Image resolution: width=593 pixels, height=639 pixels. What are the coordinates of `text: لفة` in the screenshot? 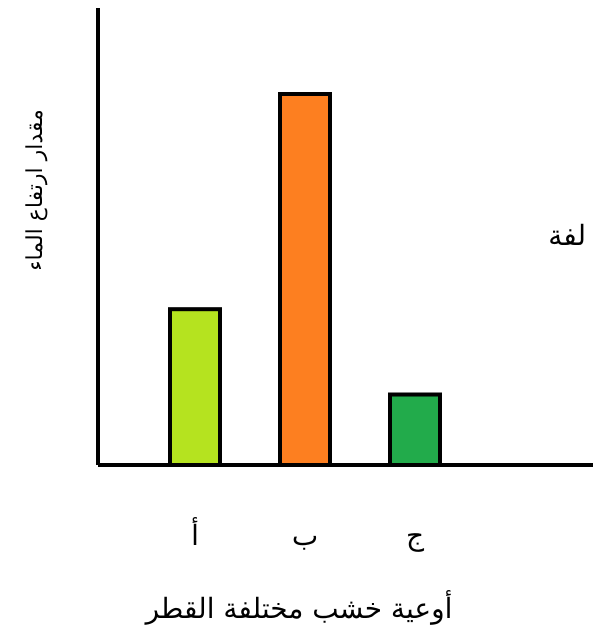 It's located at (567, 235).